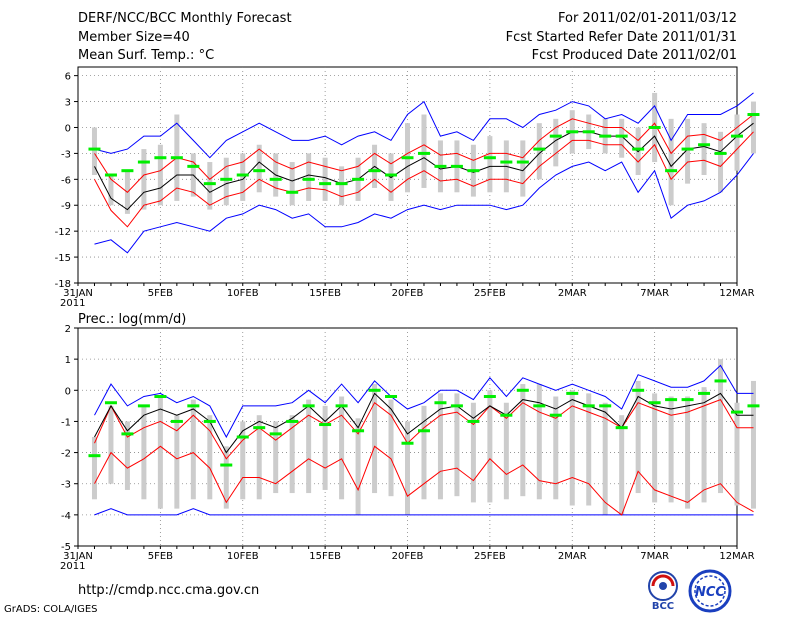  I want to click on prec-xtick-label: 25FEB, so click(490, 556).